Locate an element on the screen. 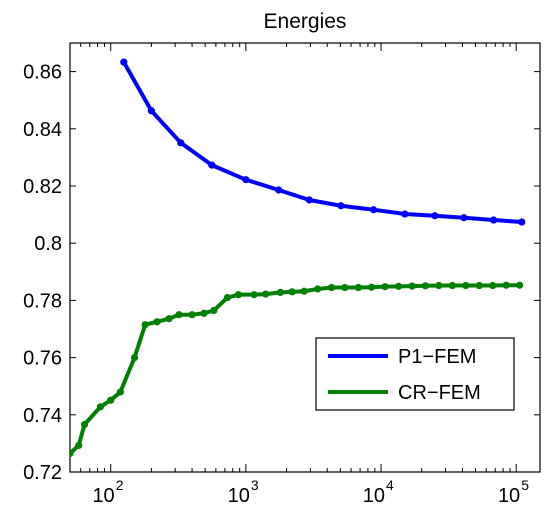  x-tick-exponent: 5 is located at coordinates (525, 485).